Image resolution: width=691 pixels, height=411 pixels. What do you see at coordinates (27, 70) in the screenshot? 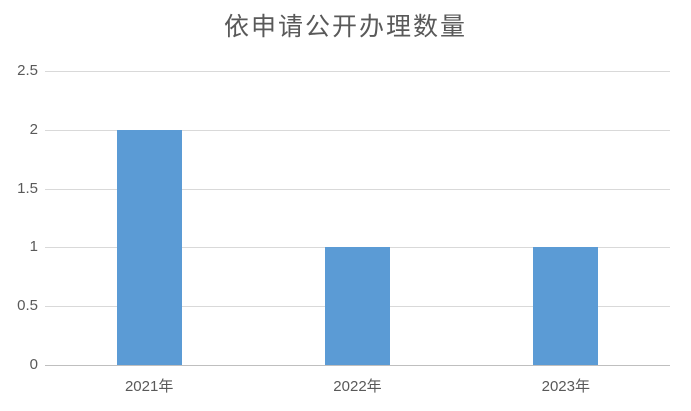
I see `y-axis-tick-label: 2.5` at bounding box center [27, 70].